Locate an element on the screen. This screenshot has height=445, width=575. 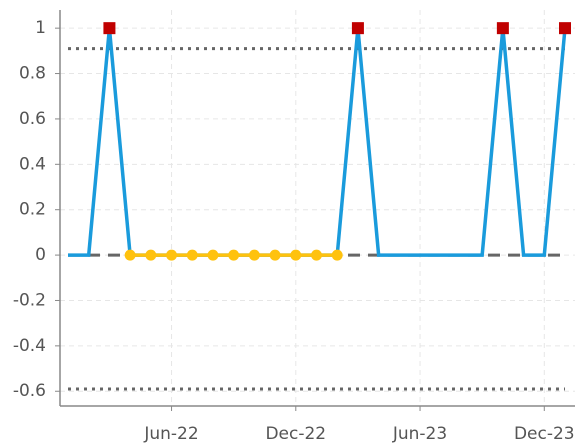
x-tick-label: Dec-22 is located at coordinates (295, 434).